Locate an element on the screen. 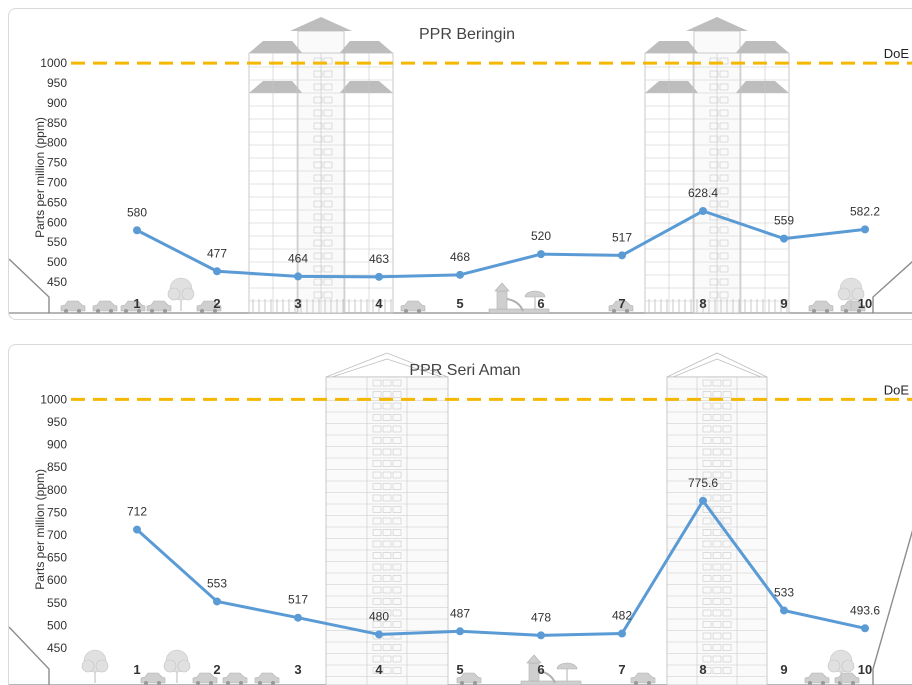 This screenshot has width=912, height=685. data-label: 580 is located at coordinates (137, 212).